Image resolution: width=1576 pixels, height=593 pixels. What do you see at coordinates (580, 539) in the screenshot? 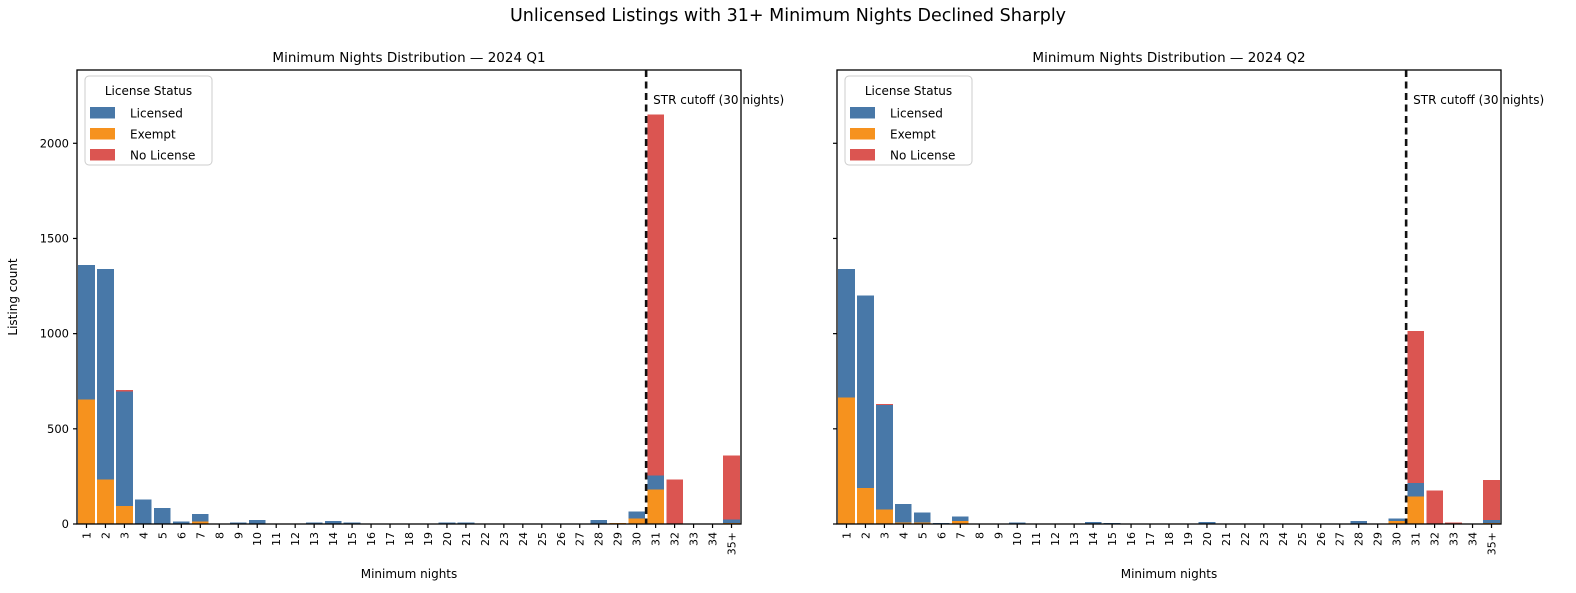
I see `x-tick-label: 27` at bounding box center [580, 539].